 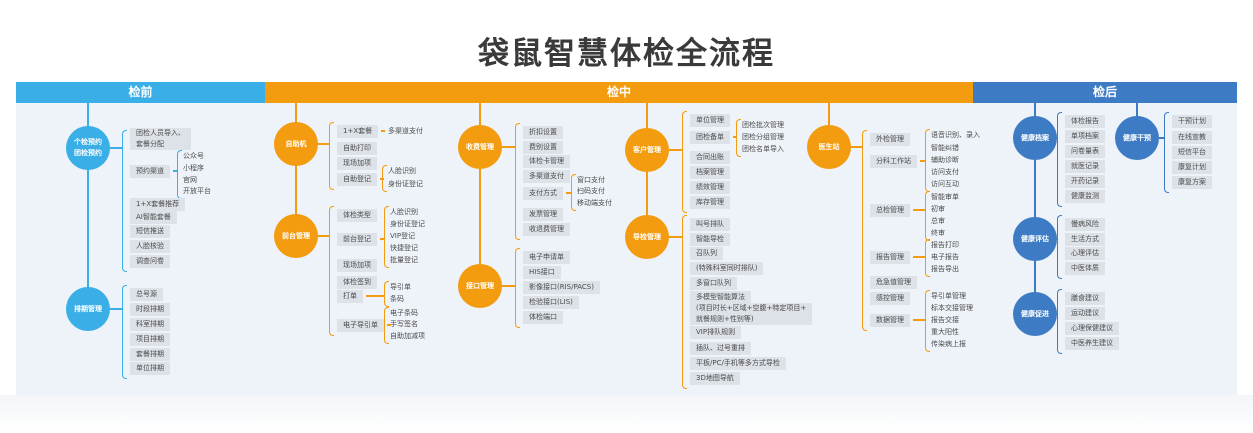 I want to click on item-box: 自助登记, so click(x=357, y=179).